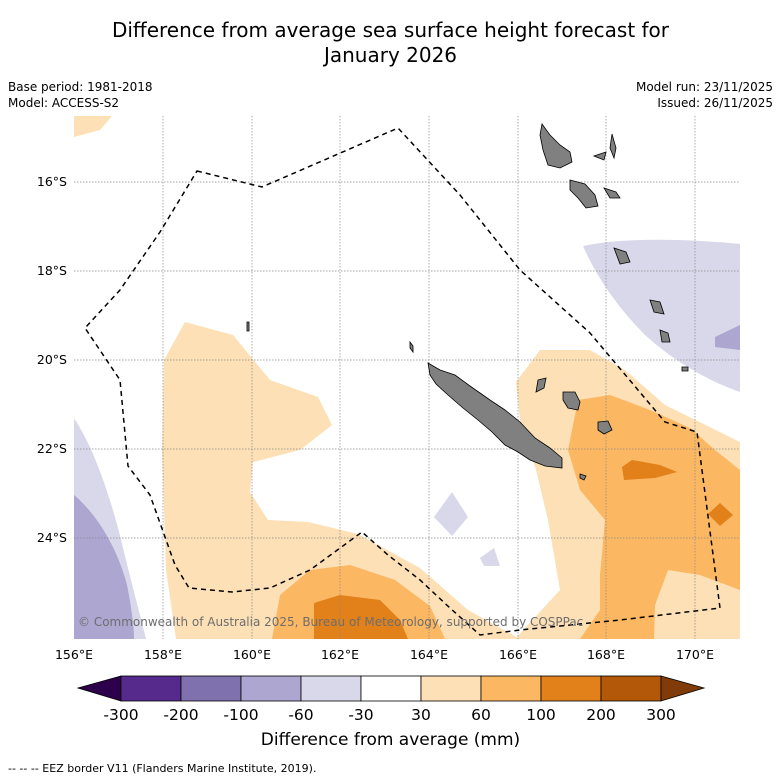 This screenshot has width=781, height=781. Describe the element at coordinates (481, 715) in the screenshot. I see `colorbar-tick-7: 60` at that location.